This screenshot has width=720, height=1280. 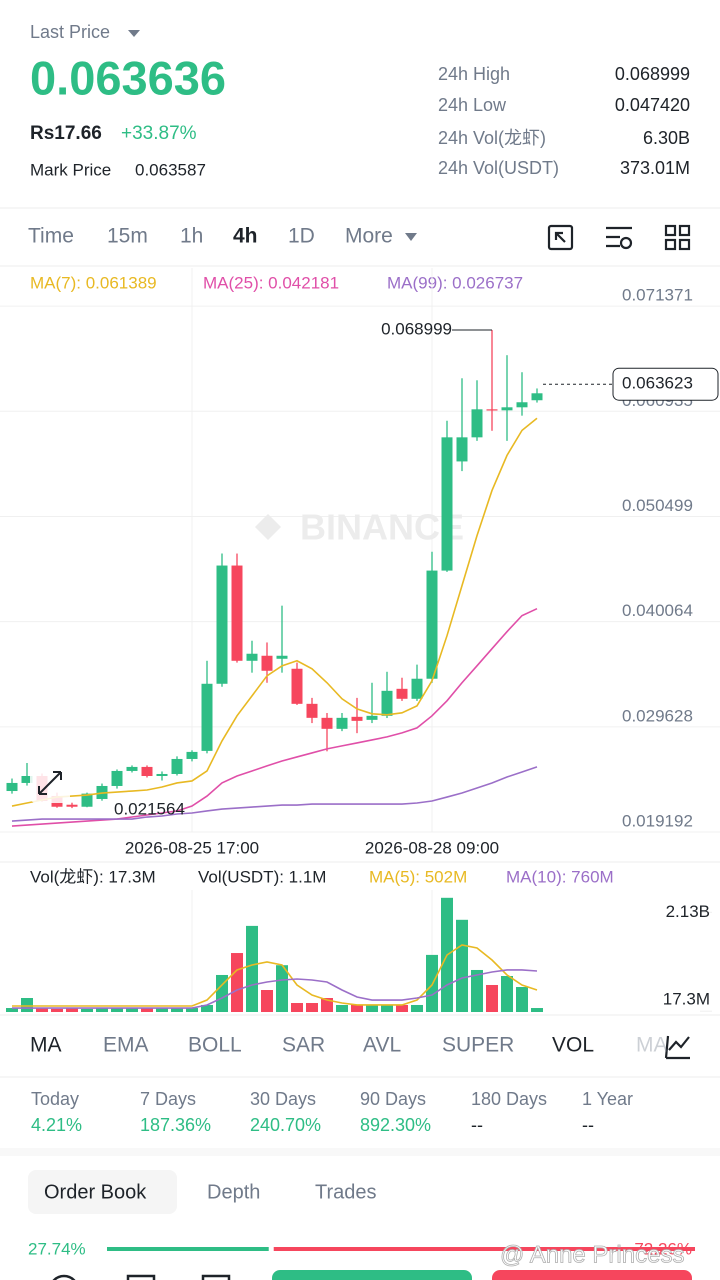 What do you see at coordinates (592, 1275) in the screenshot?
I see `sell-button` at bounding box center [592, 1275].